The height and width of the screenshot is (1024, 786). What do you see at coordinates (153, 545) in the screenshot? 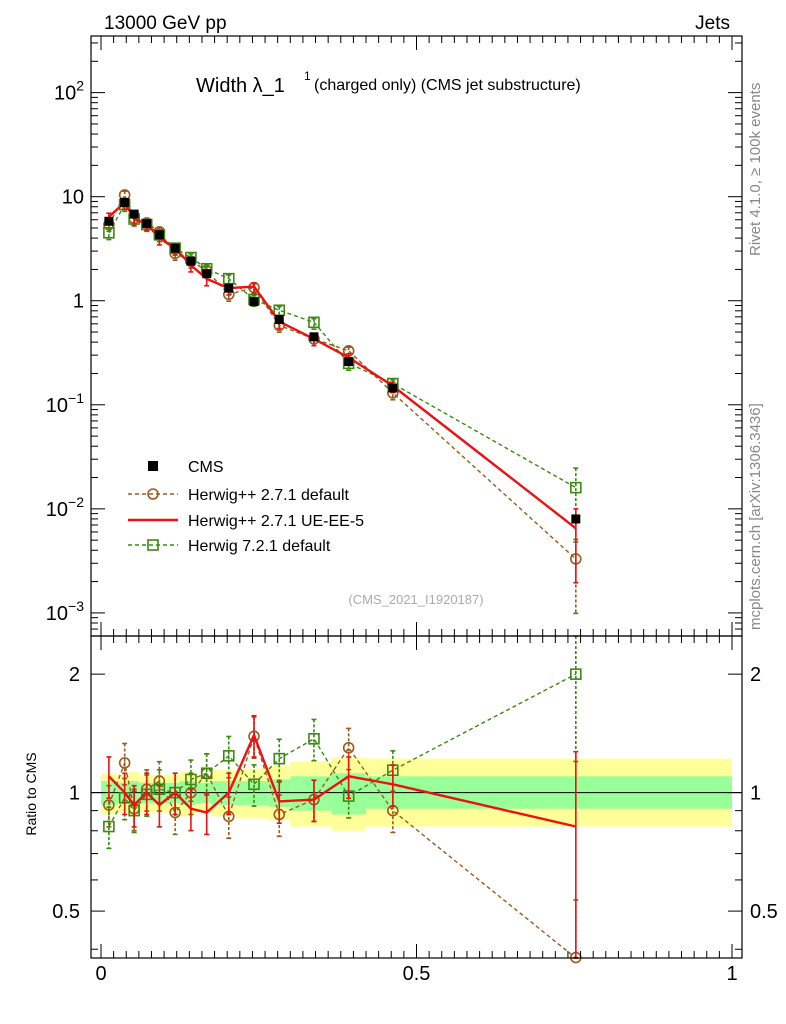
I see `legend-marker-herwig7` at bounding box center [153, 545].